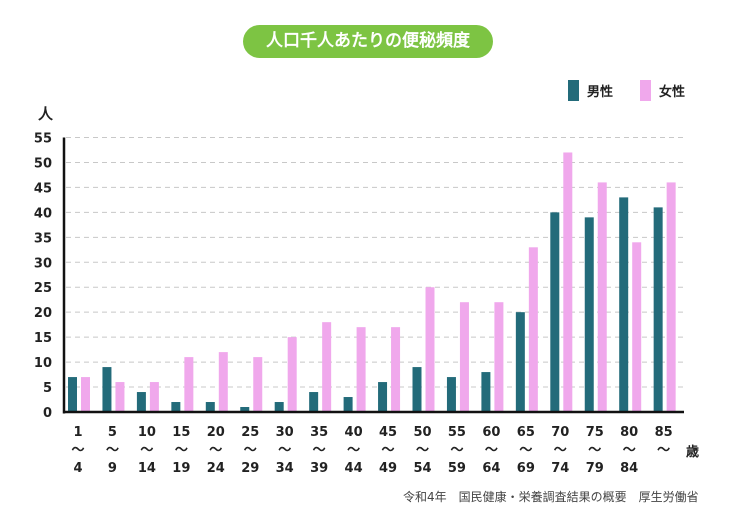  Describe the element at coordinates (181, 432) in the screenshot. I see `x-tick-label-start: 15` at that location.